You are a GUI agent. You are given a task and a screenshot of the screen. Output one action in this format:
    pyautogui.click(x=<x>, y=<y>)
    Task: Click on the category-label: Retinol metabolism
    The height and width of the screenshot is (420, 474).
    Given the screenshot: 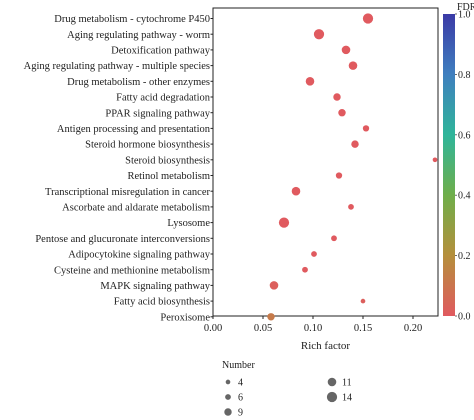 What is the action you would take?
    pyautogui.click(x=168, y=176)
    